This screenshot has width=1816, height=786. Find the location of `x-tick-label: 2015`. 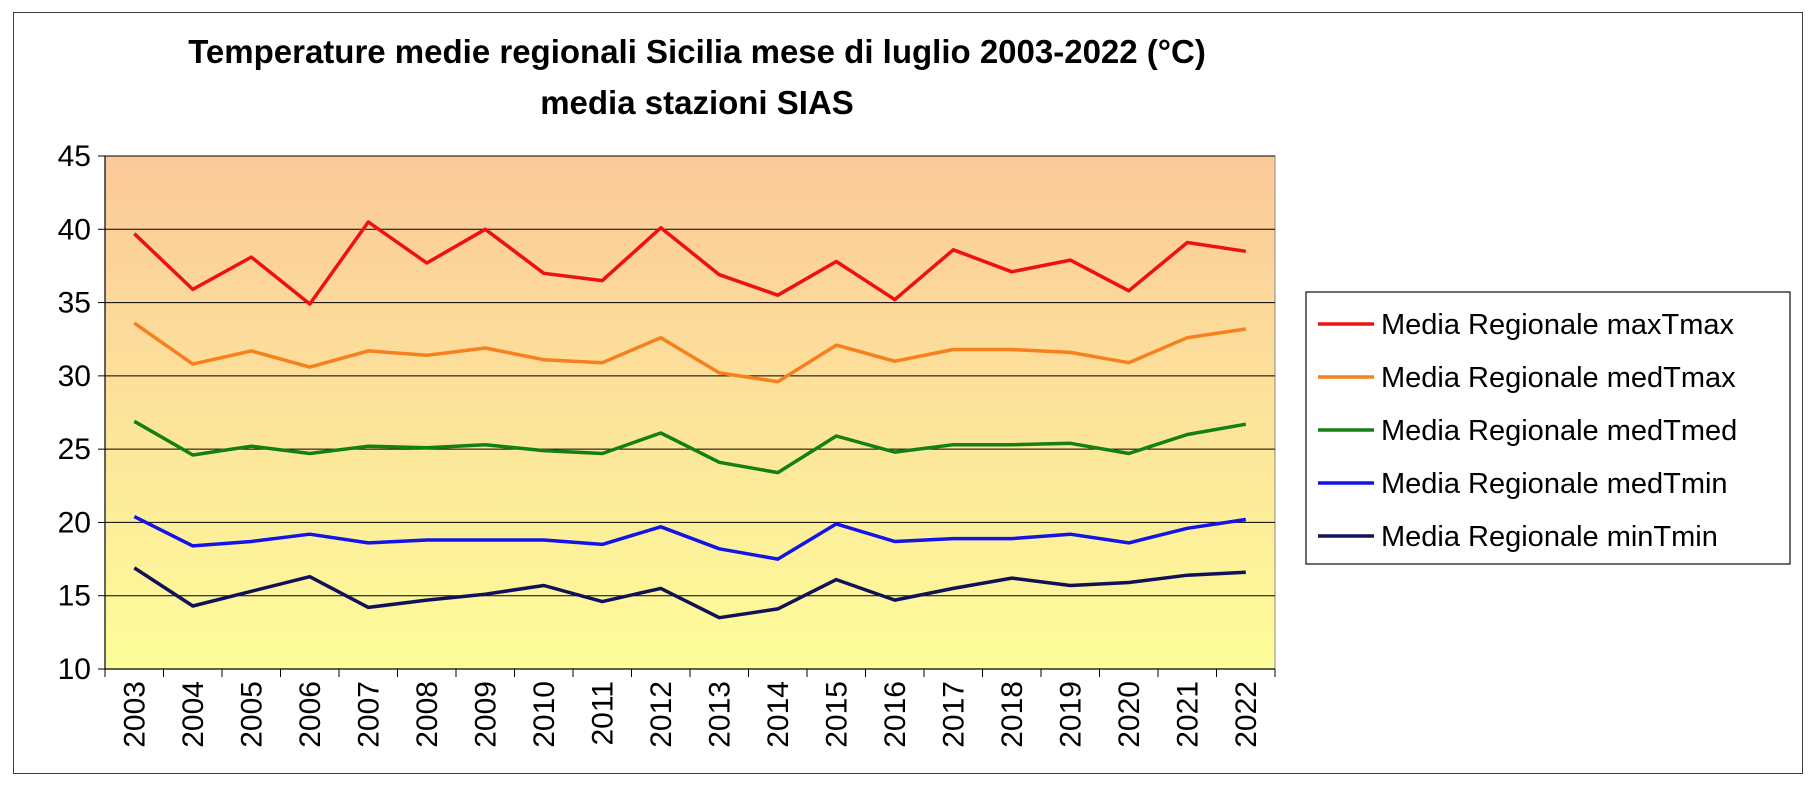

x-tick-label: 2015 is located at coordinates (836, 714).